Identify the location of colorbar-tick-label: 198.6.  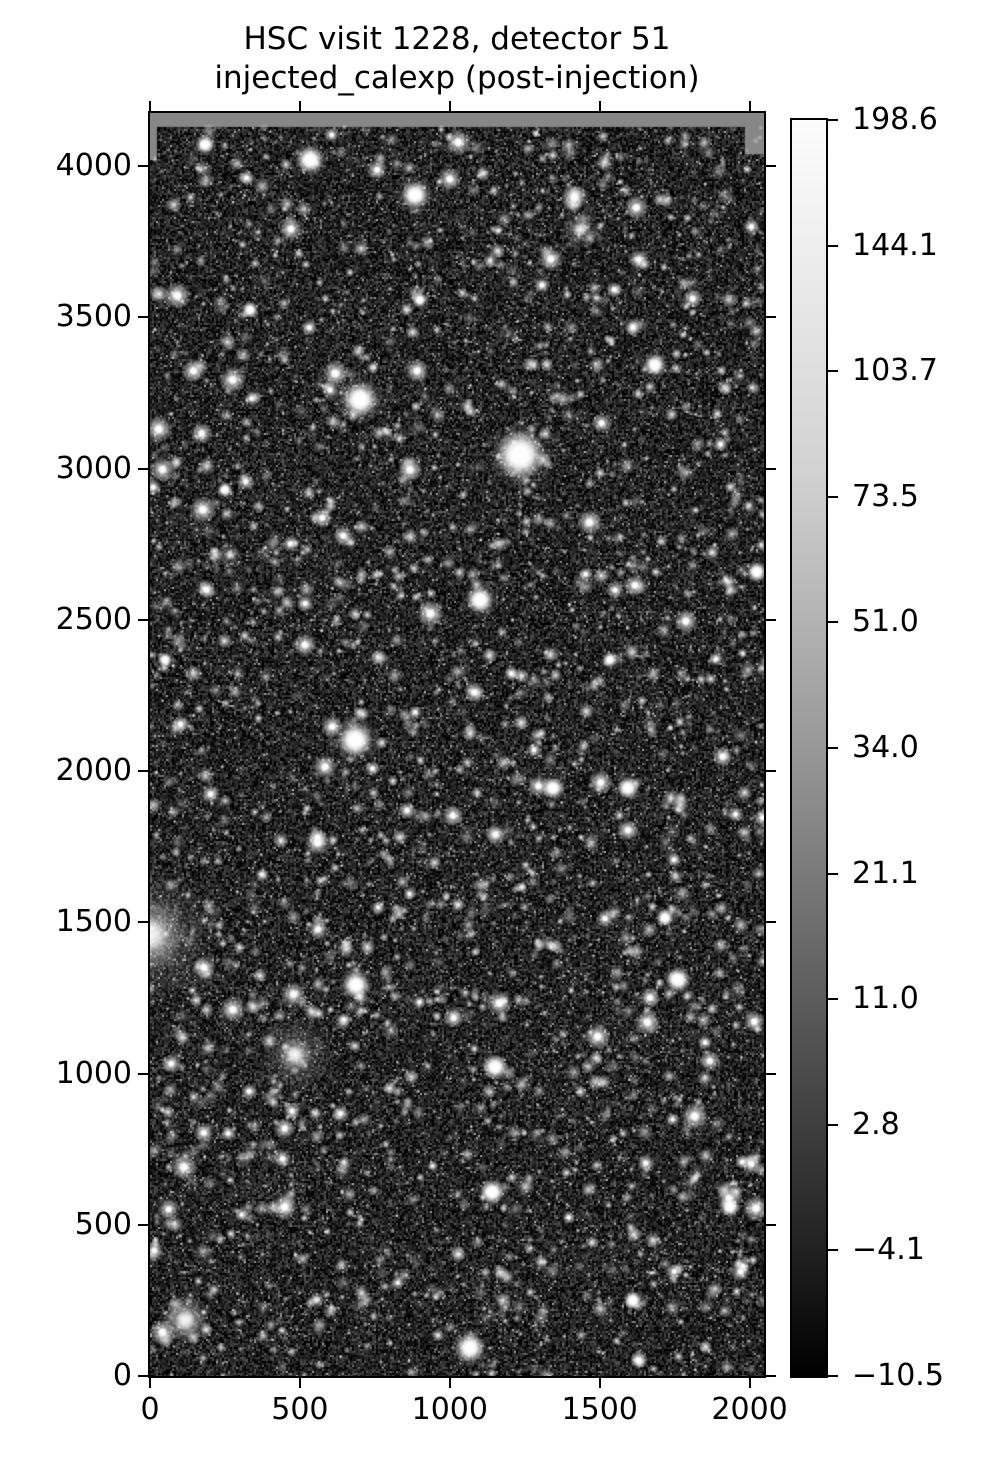
(895, 119).